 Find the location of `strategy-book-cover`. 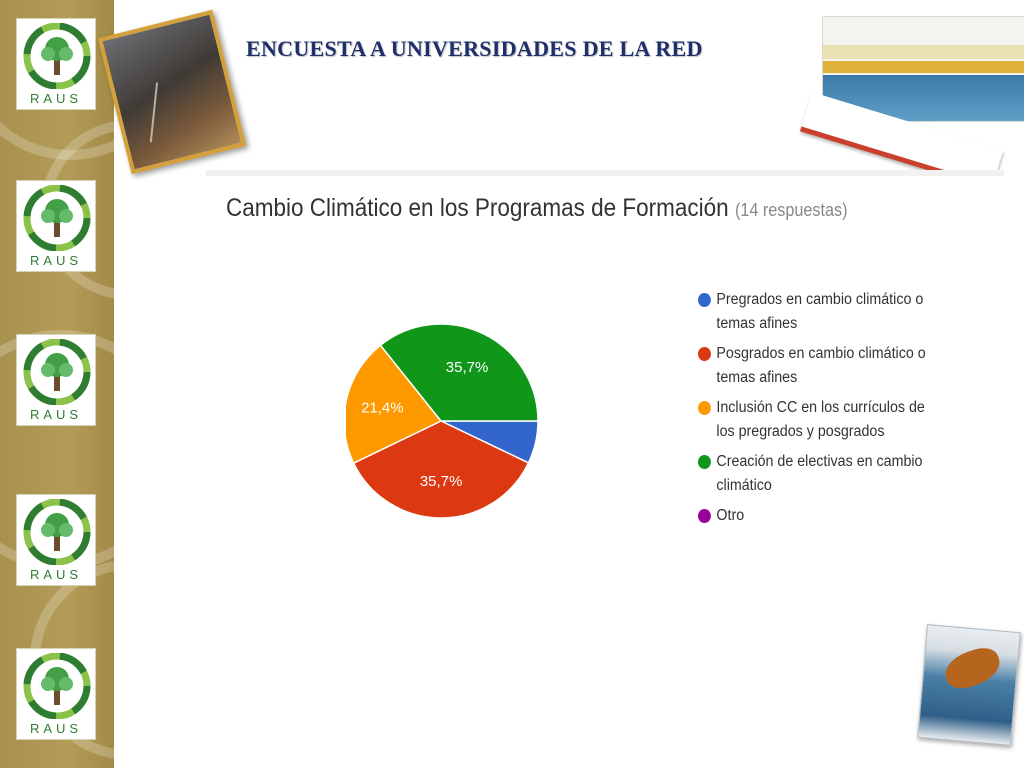

strategy-book-cover is located at coordinates (172, 92).